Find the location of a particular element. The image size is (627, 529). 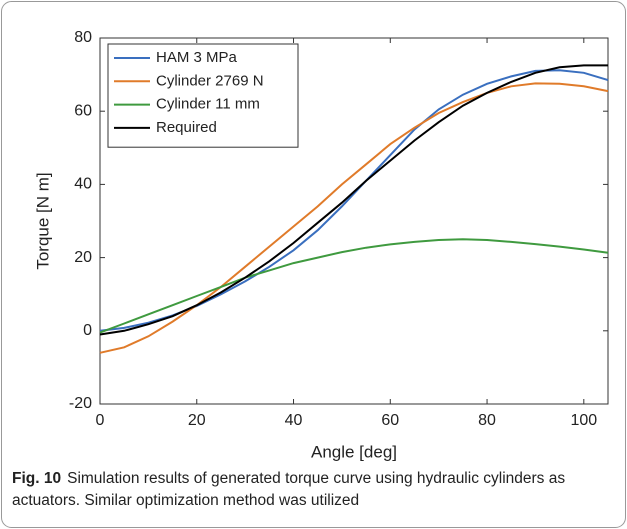

legend-label: Required is located at coordinates (186, 127).